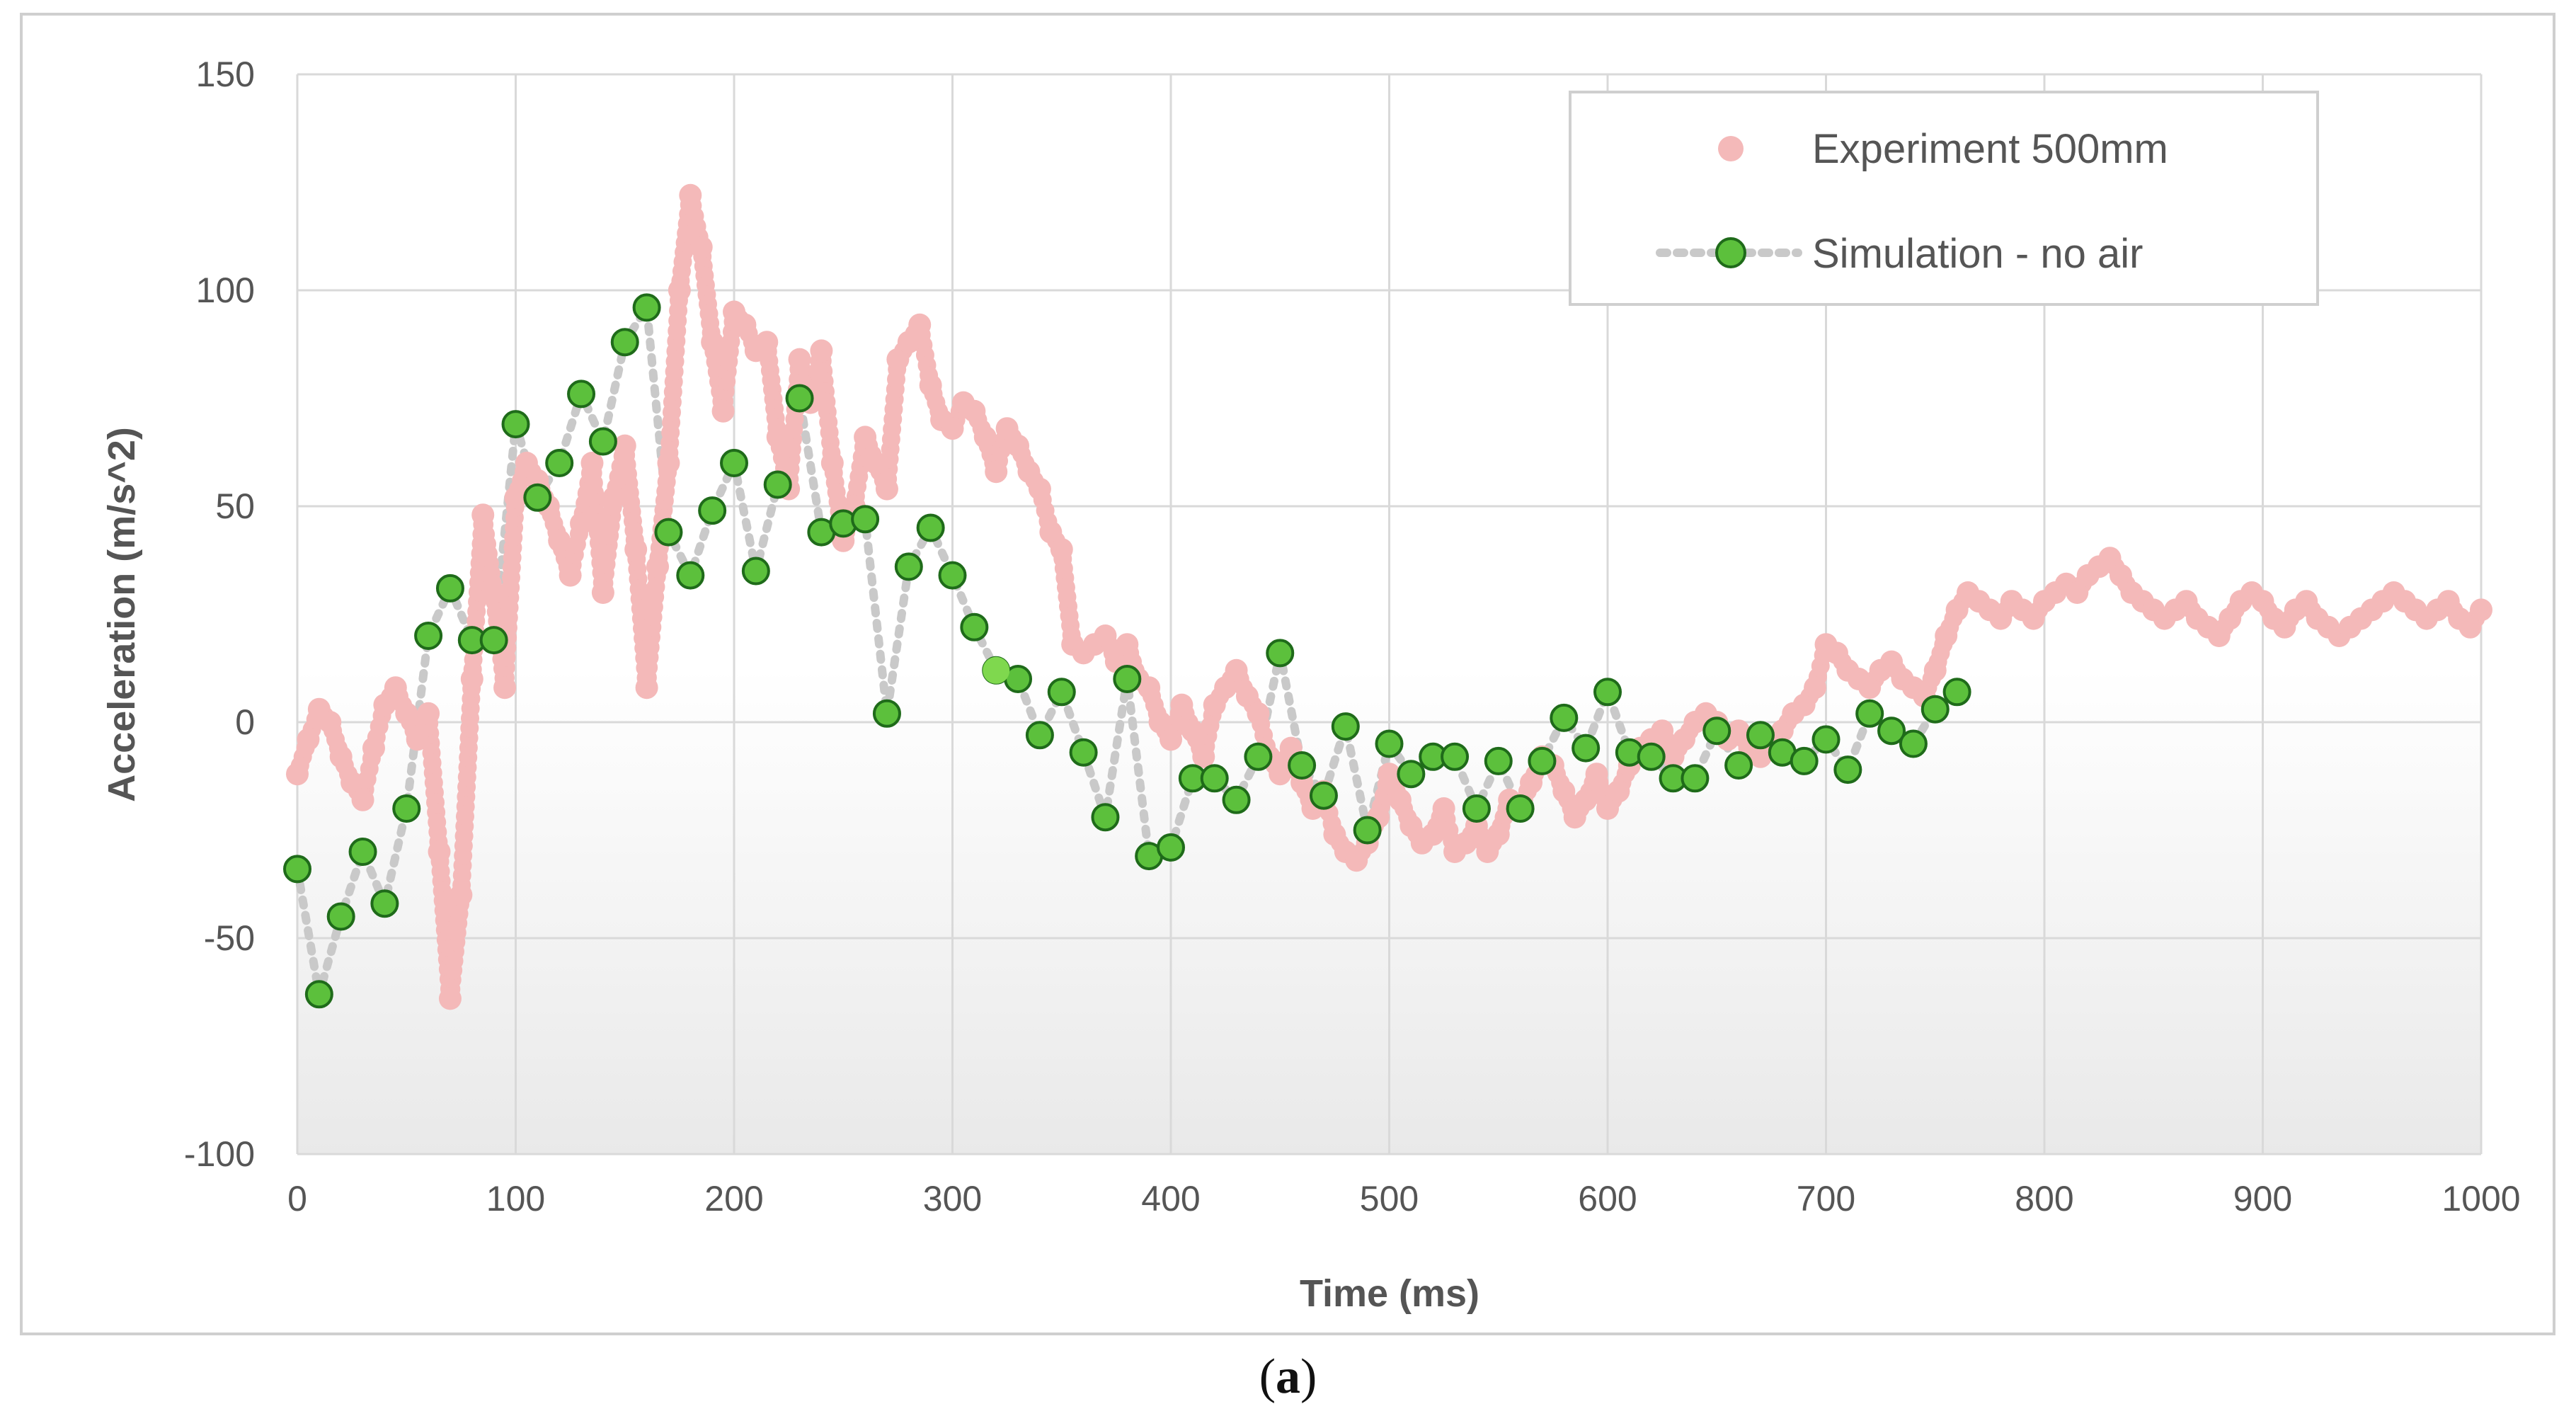 The height and width of the screenshot is (1421, 2576). I want to click on x-tick-label: 900, so click(2262, 1199).